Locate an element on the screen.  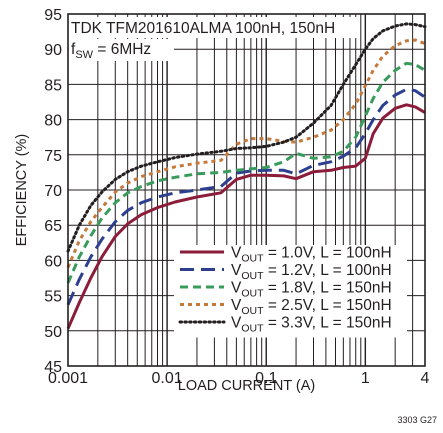
legend-label: VOUT = 2.5V, L = 150nH is located at coordinates (311, 307).